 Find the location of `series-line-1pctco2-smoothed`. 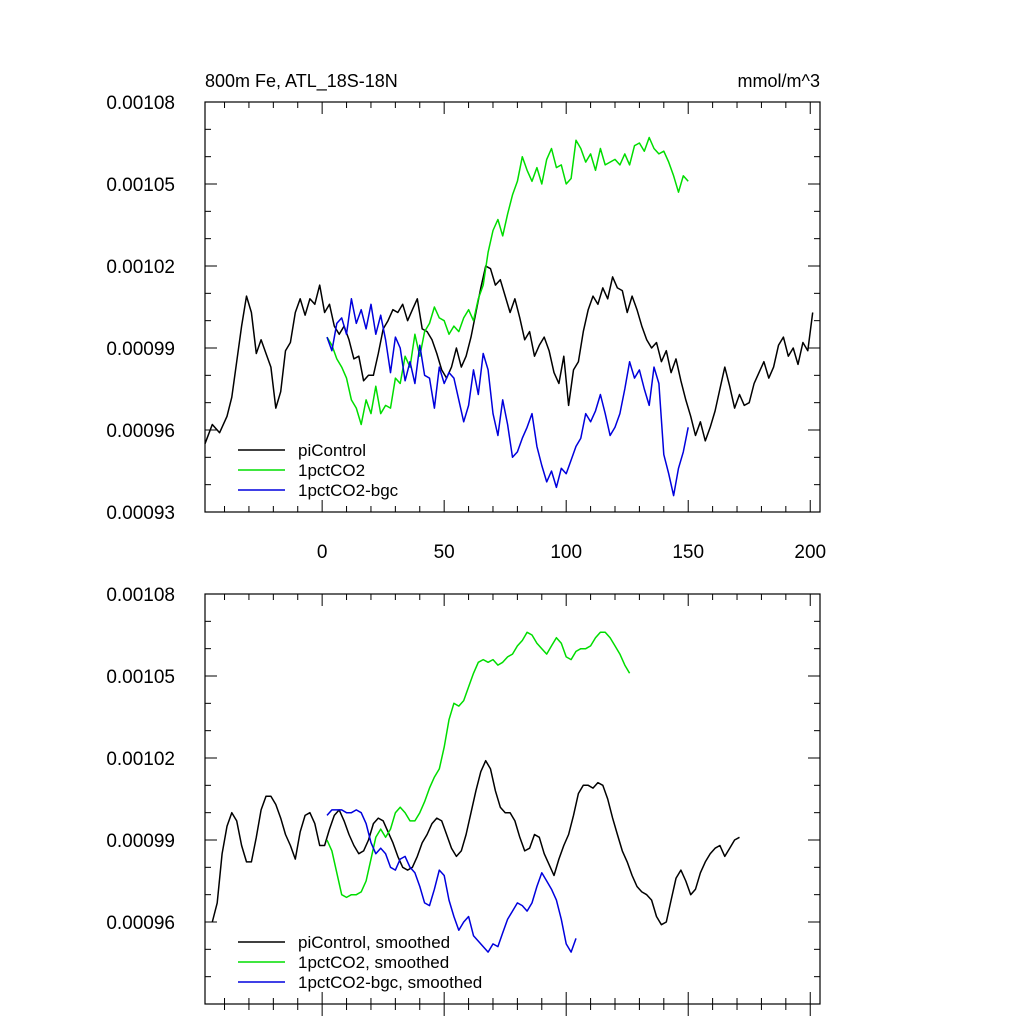

series-line-1pctco2-smoothed is located at coordinates (478, 765).